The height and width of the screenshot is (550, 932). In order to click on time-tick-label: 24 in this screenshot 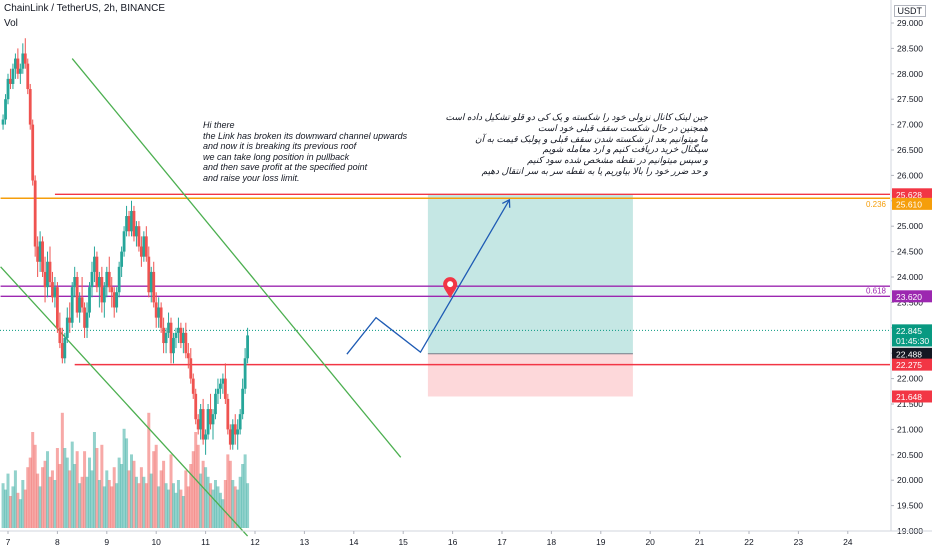, I will do `click(848, 542)`.